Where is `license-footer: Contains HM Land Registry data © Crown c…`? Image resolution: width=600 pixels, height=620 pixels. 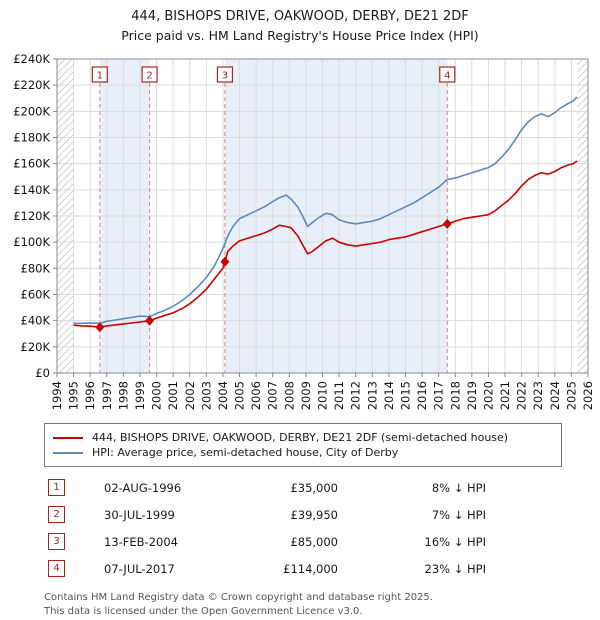
license-footer: Contains HM Land Registry data © Crown c… is located at coordinates (322, 604).